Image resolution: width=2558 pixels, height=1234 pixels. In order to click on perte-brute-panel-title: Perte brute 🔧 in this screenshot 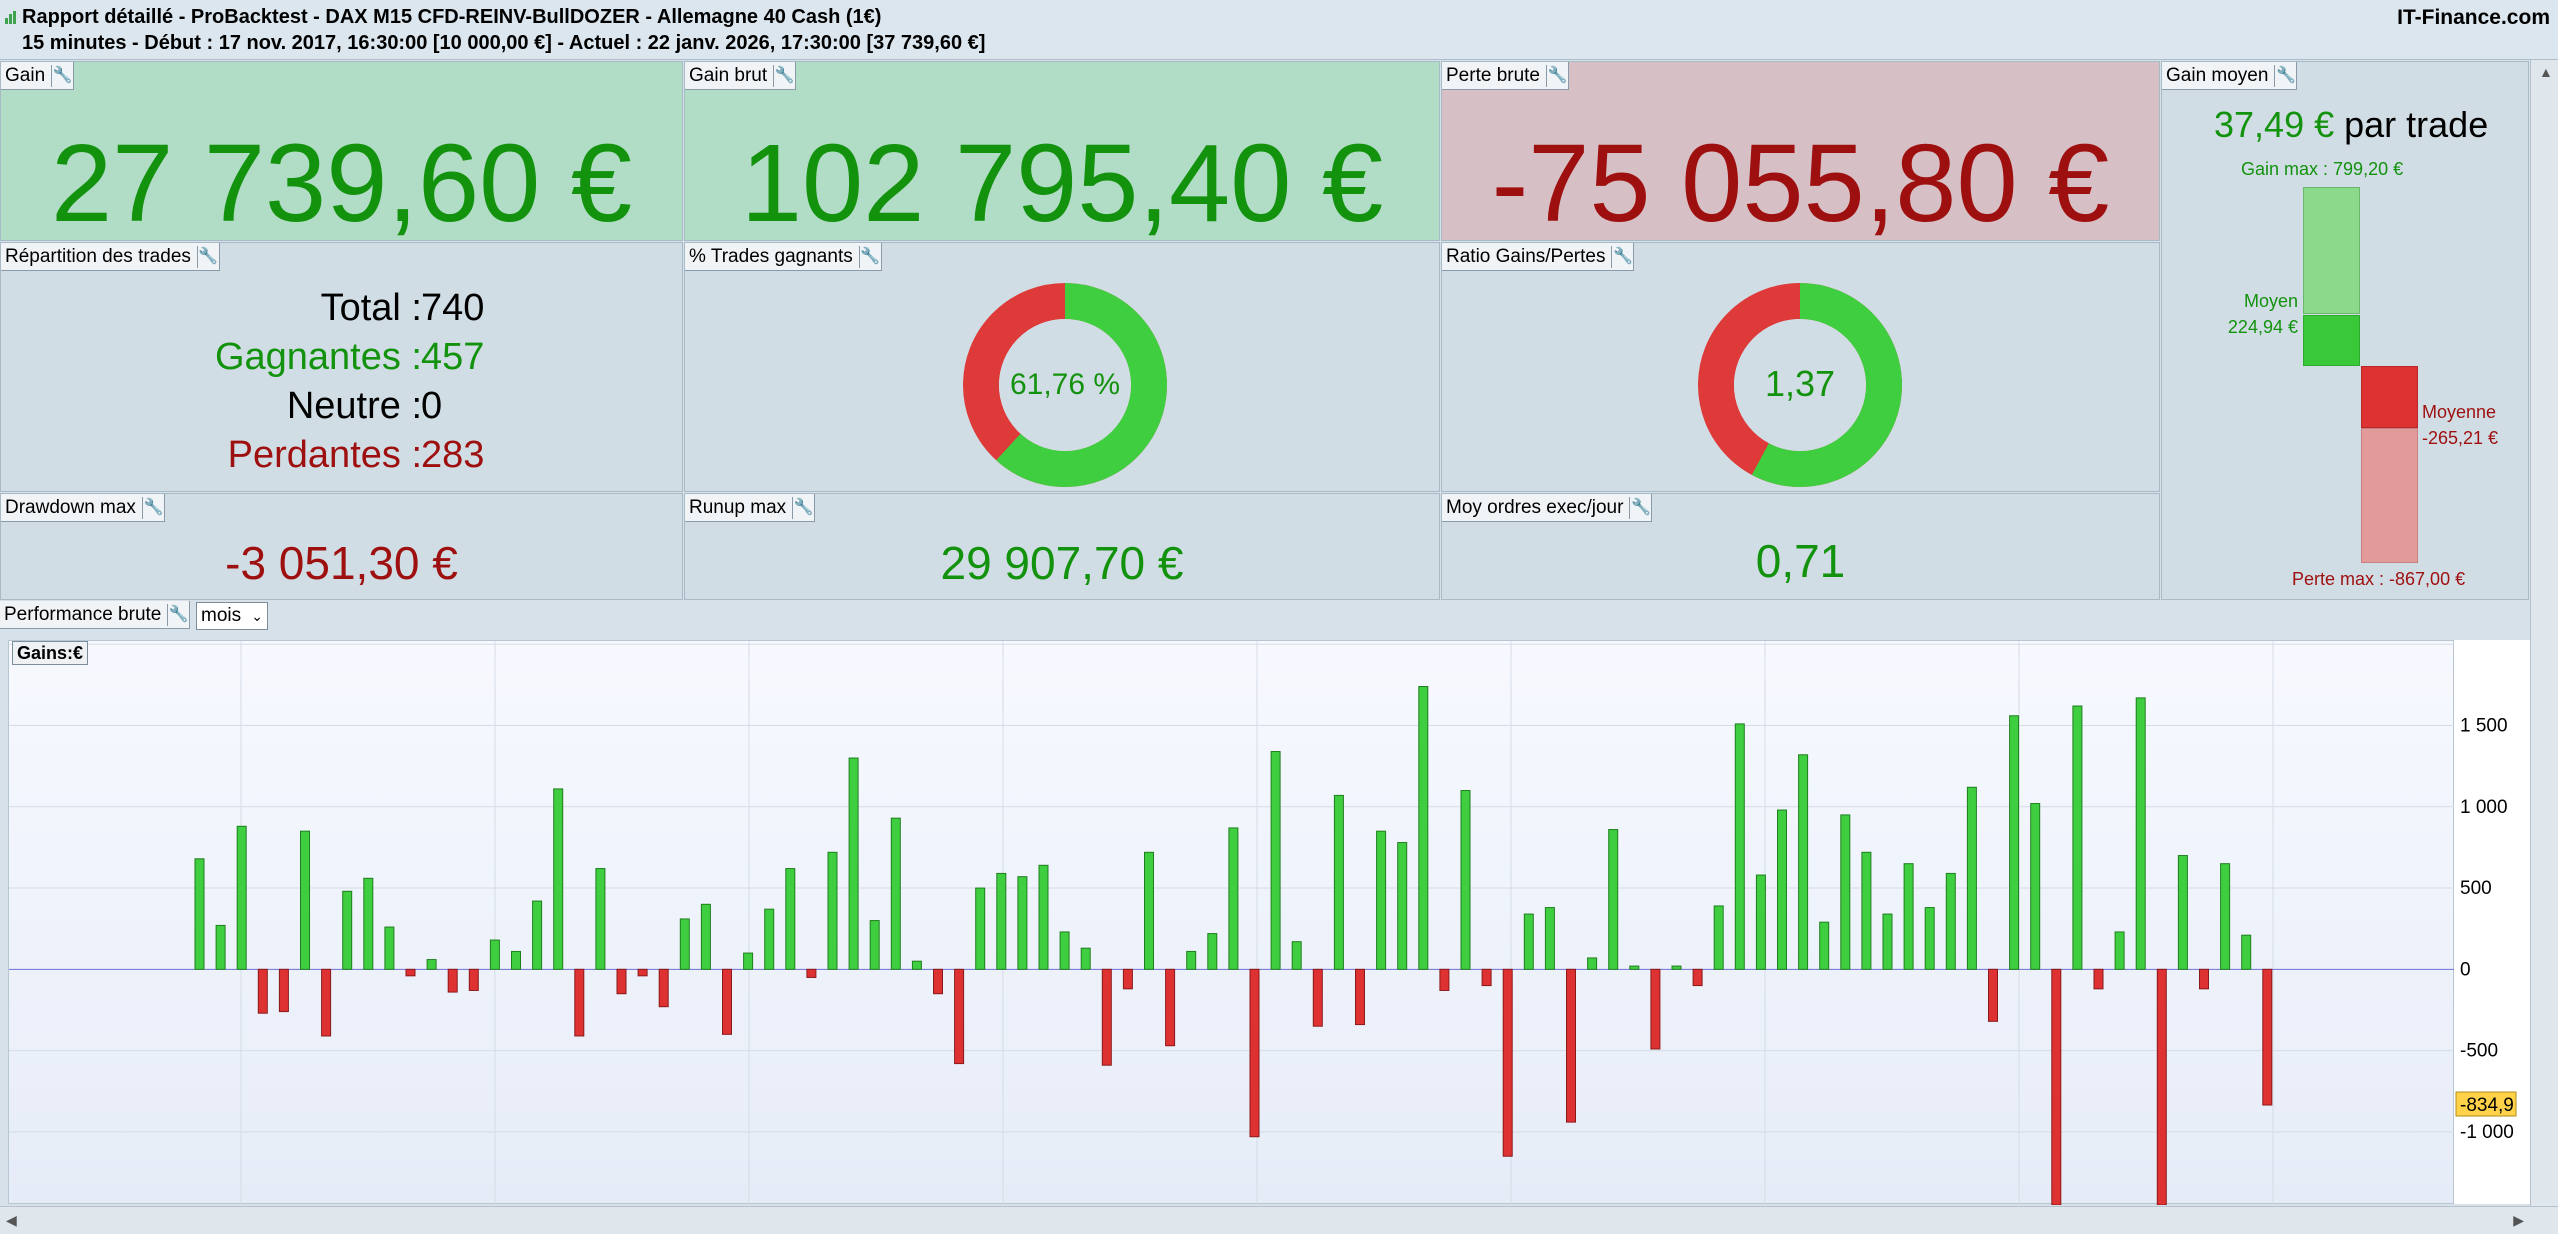, I will do `click(1505, 76)`.